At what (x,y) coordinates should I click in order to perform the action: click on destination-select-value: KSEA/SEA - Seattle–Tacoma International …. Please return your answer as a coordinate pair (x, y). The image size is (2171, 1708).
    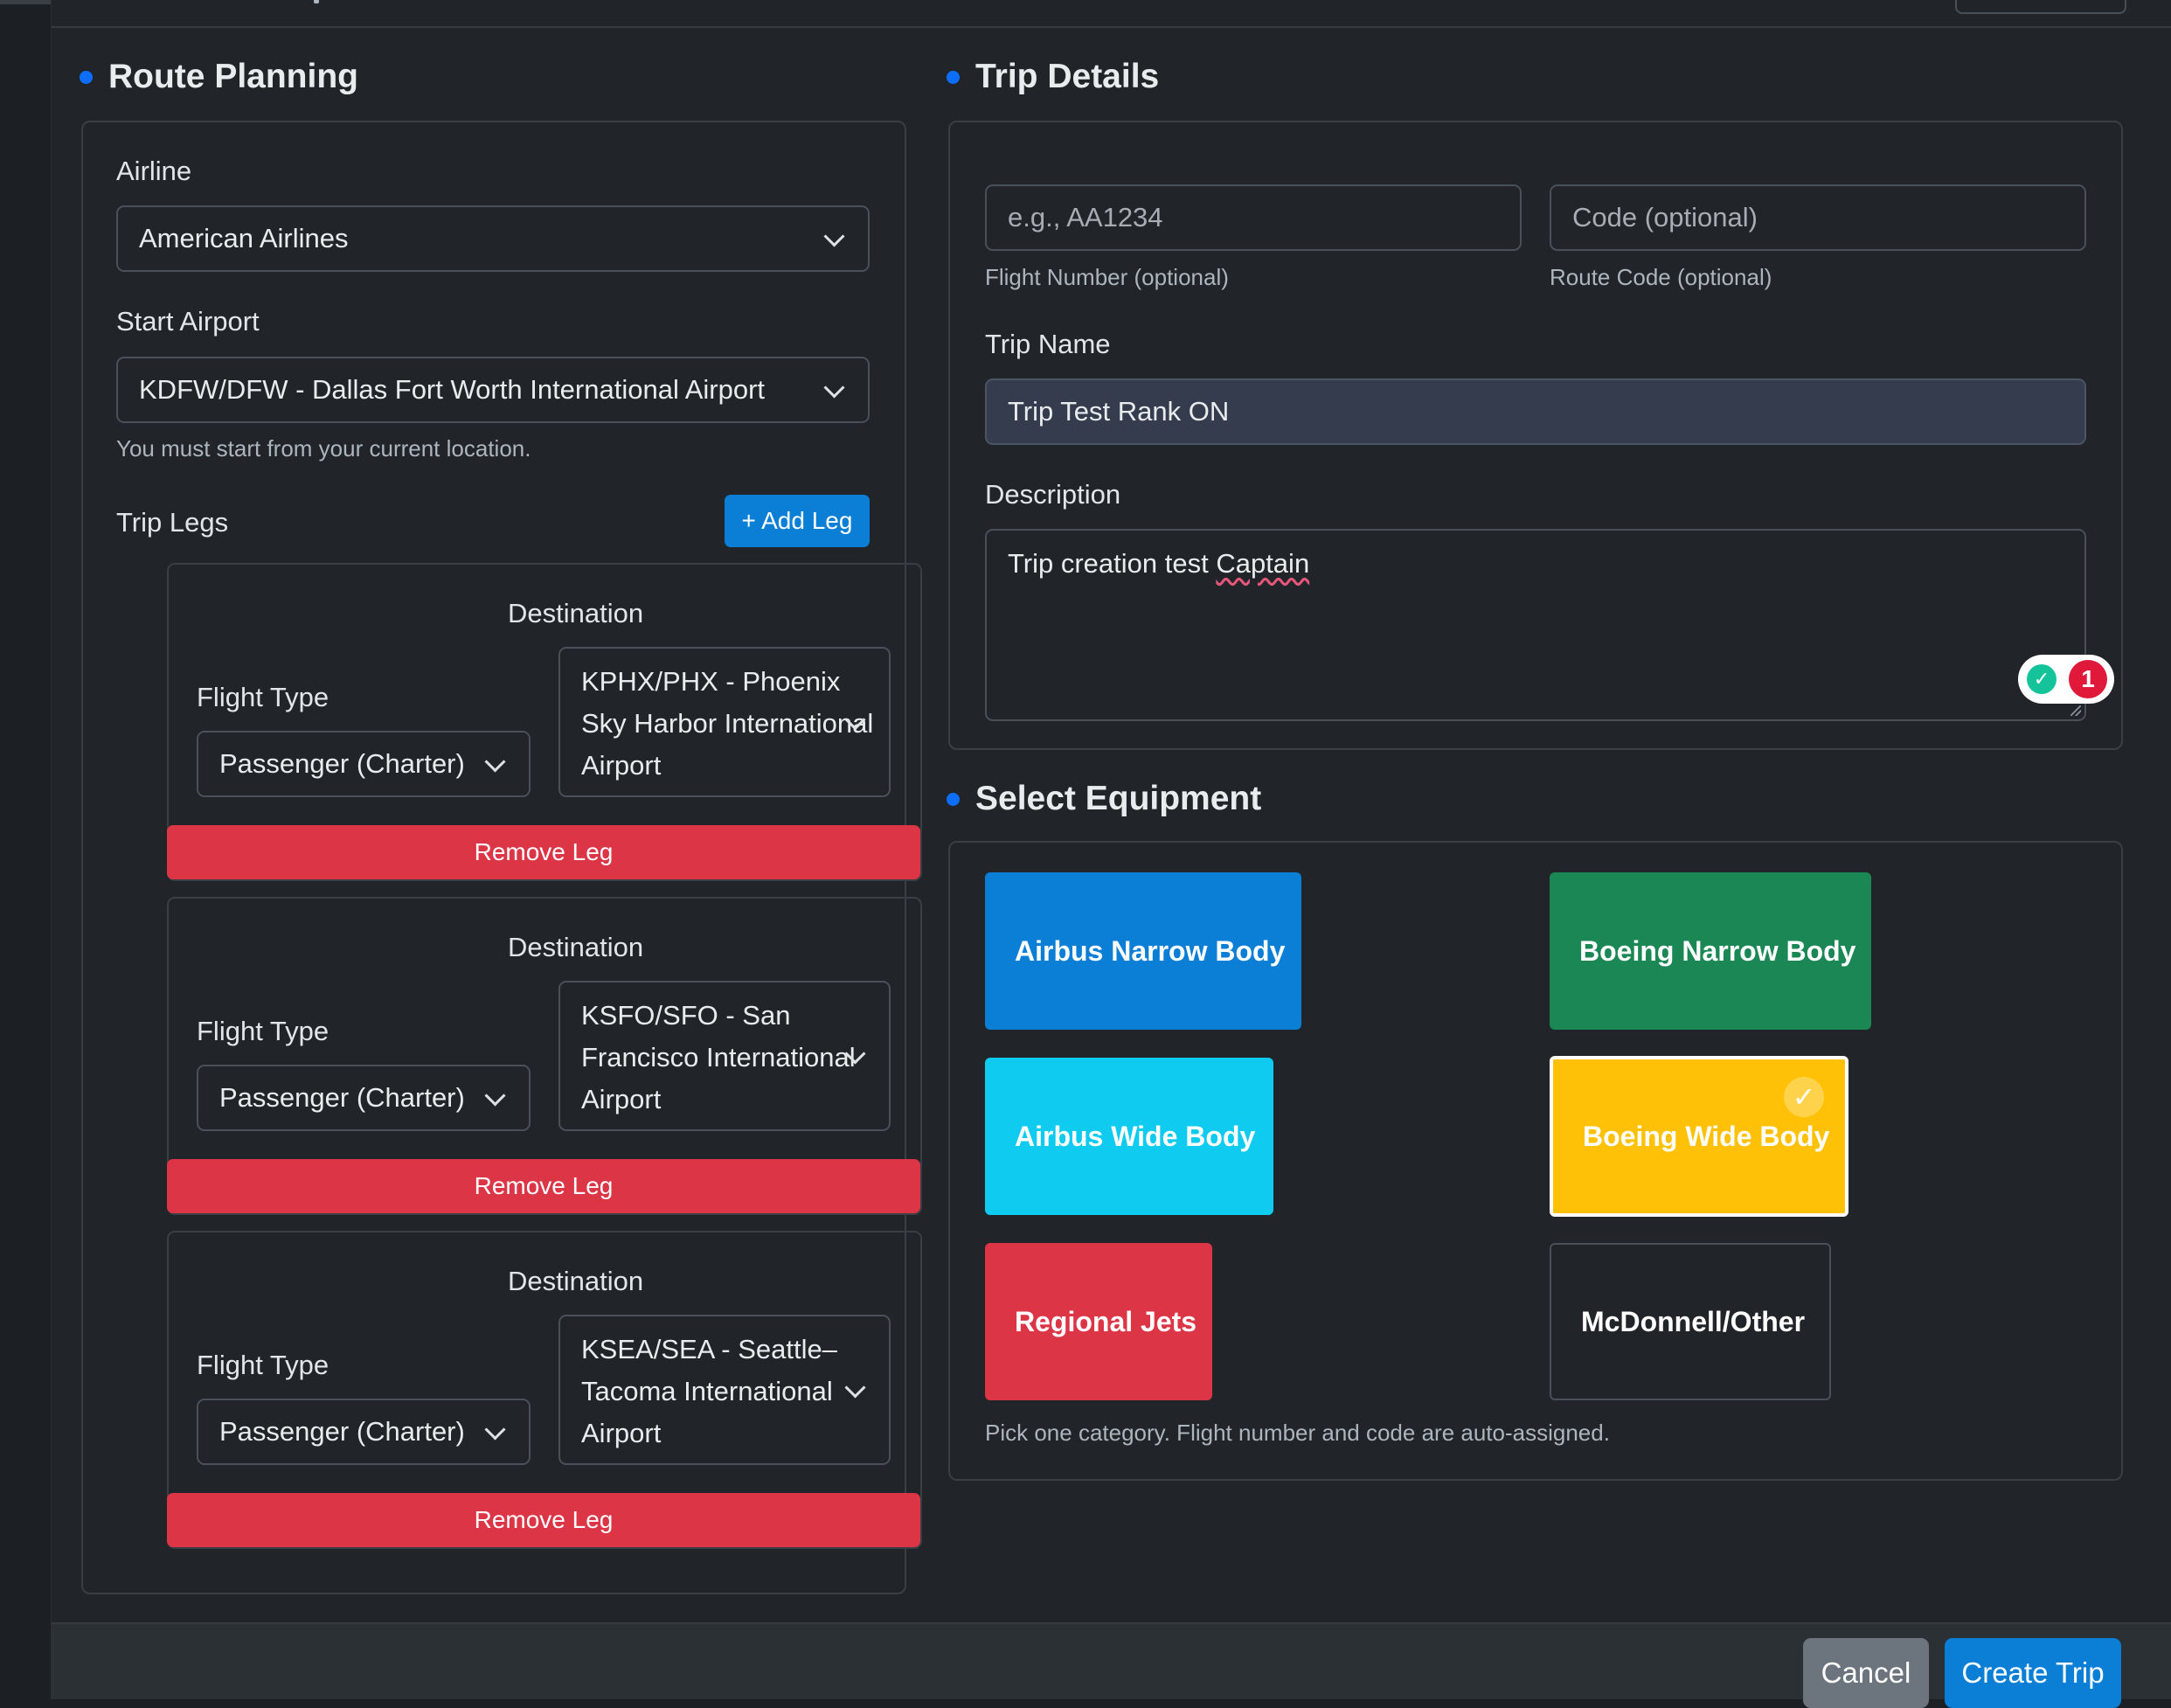
    Looking at the image, I should click on (709, 1391).